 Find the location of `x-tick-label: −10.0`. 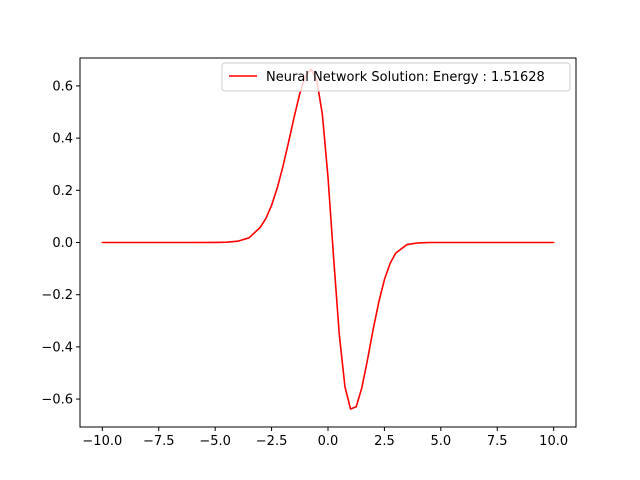

x-tick-label: −10.0 is located at coordinates (102, 441).